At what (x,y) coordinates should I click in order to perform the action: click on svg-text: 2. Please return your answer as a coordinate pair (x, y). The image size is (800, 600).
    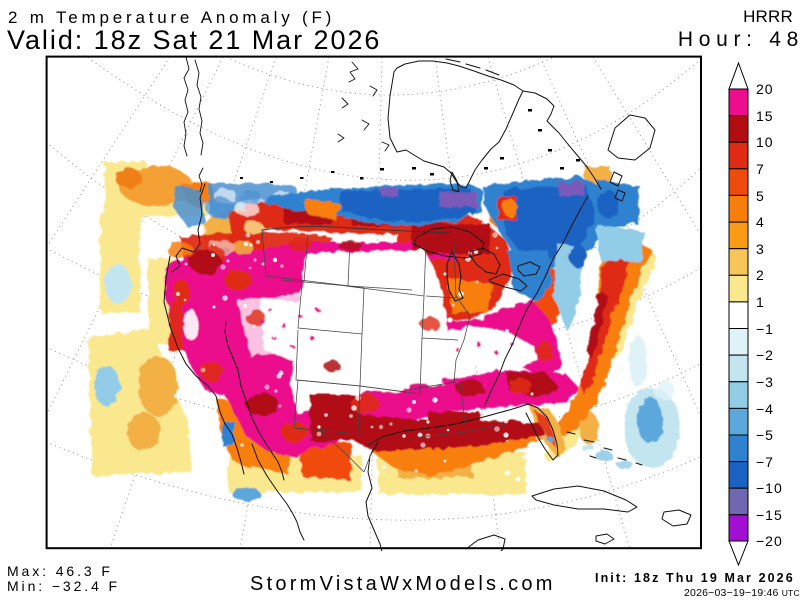
    Looking at the image, I should click on (760, 275).